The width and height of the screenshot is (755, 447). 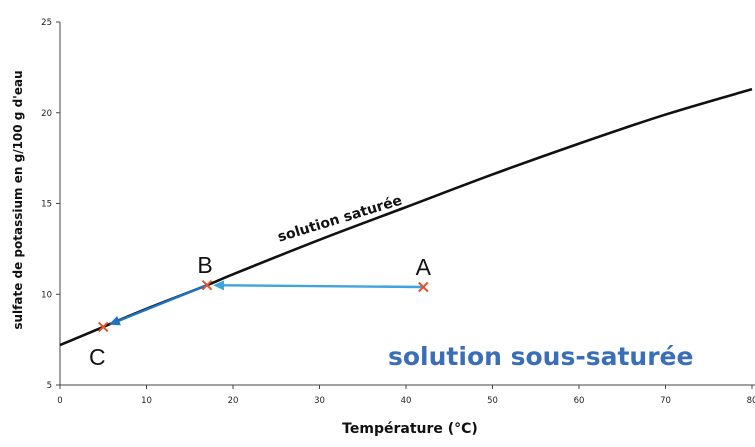 I want to click on arrow-layer, so click(x=266, y=303).